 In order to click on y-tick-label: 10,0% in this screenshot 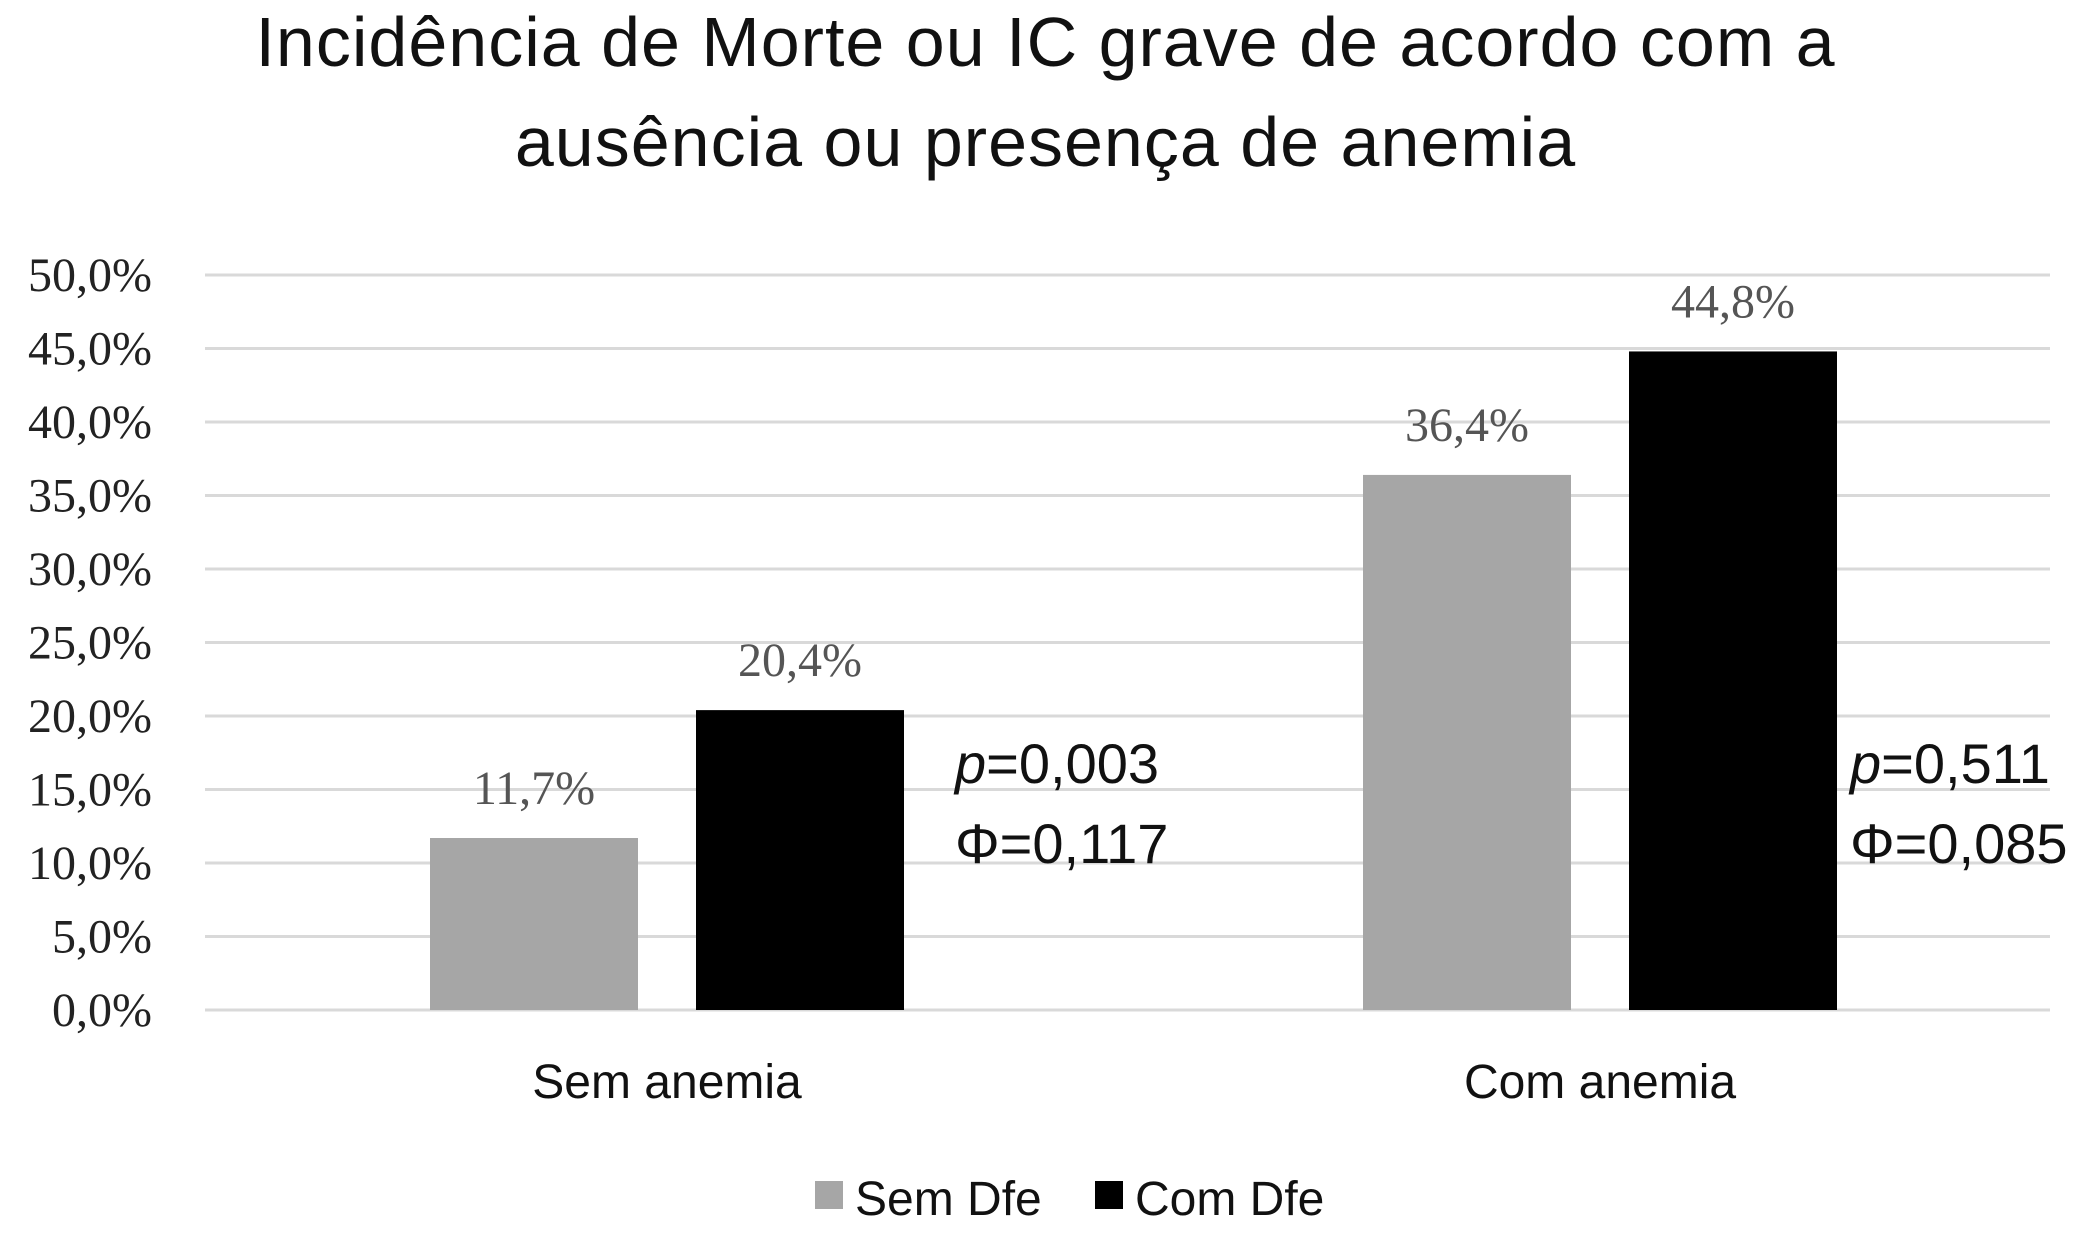, I will do `click(90, 863)`.